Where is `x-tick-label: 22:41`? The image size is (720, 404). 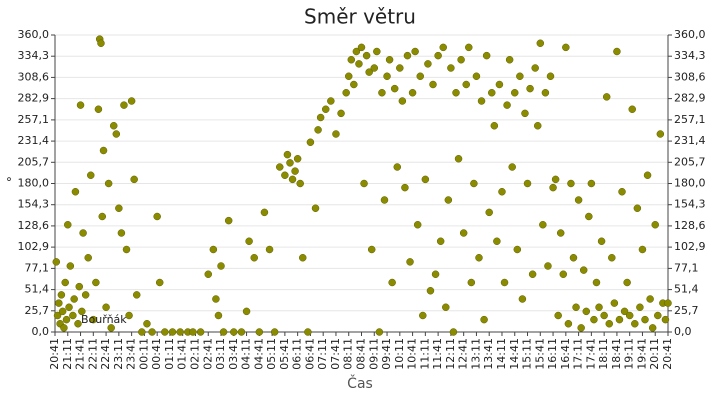 x-tick-label: 22:41 is located at coordinates (105, 354).